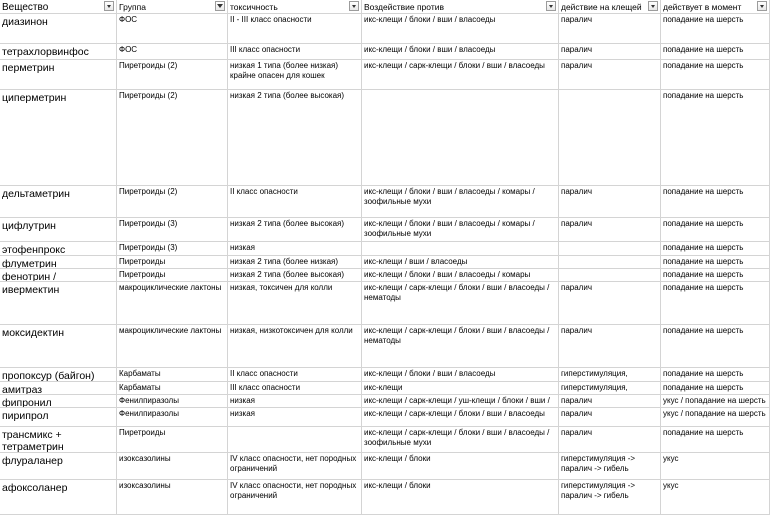 The height and width of the screenshot is (515, 770). What do you see at coordinates (172, 466) in the screenshot?
I see `group-cell: изоксазолины` at bounding box center [172, 466].